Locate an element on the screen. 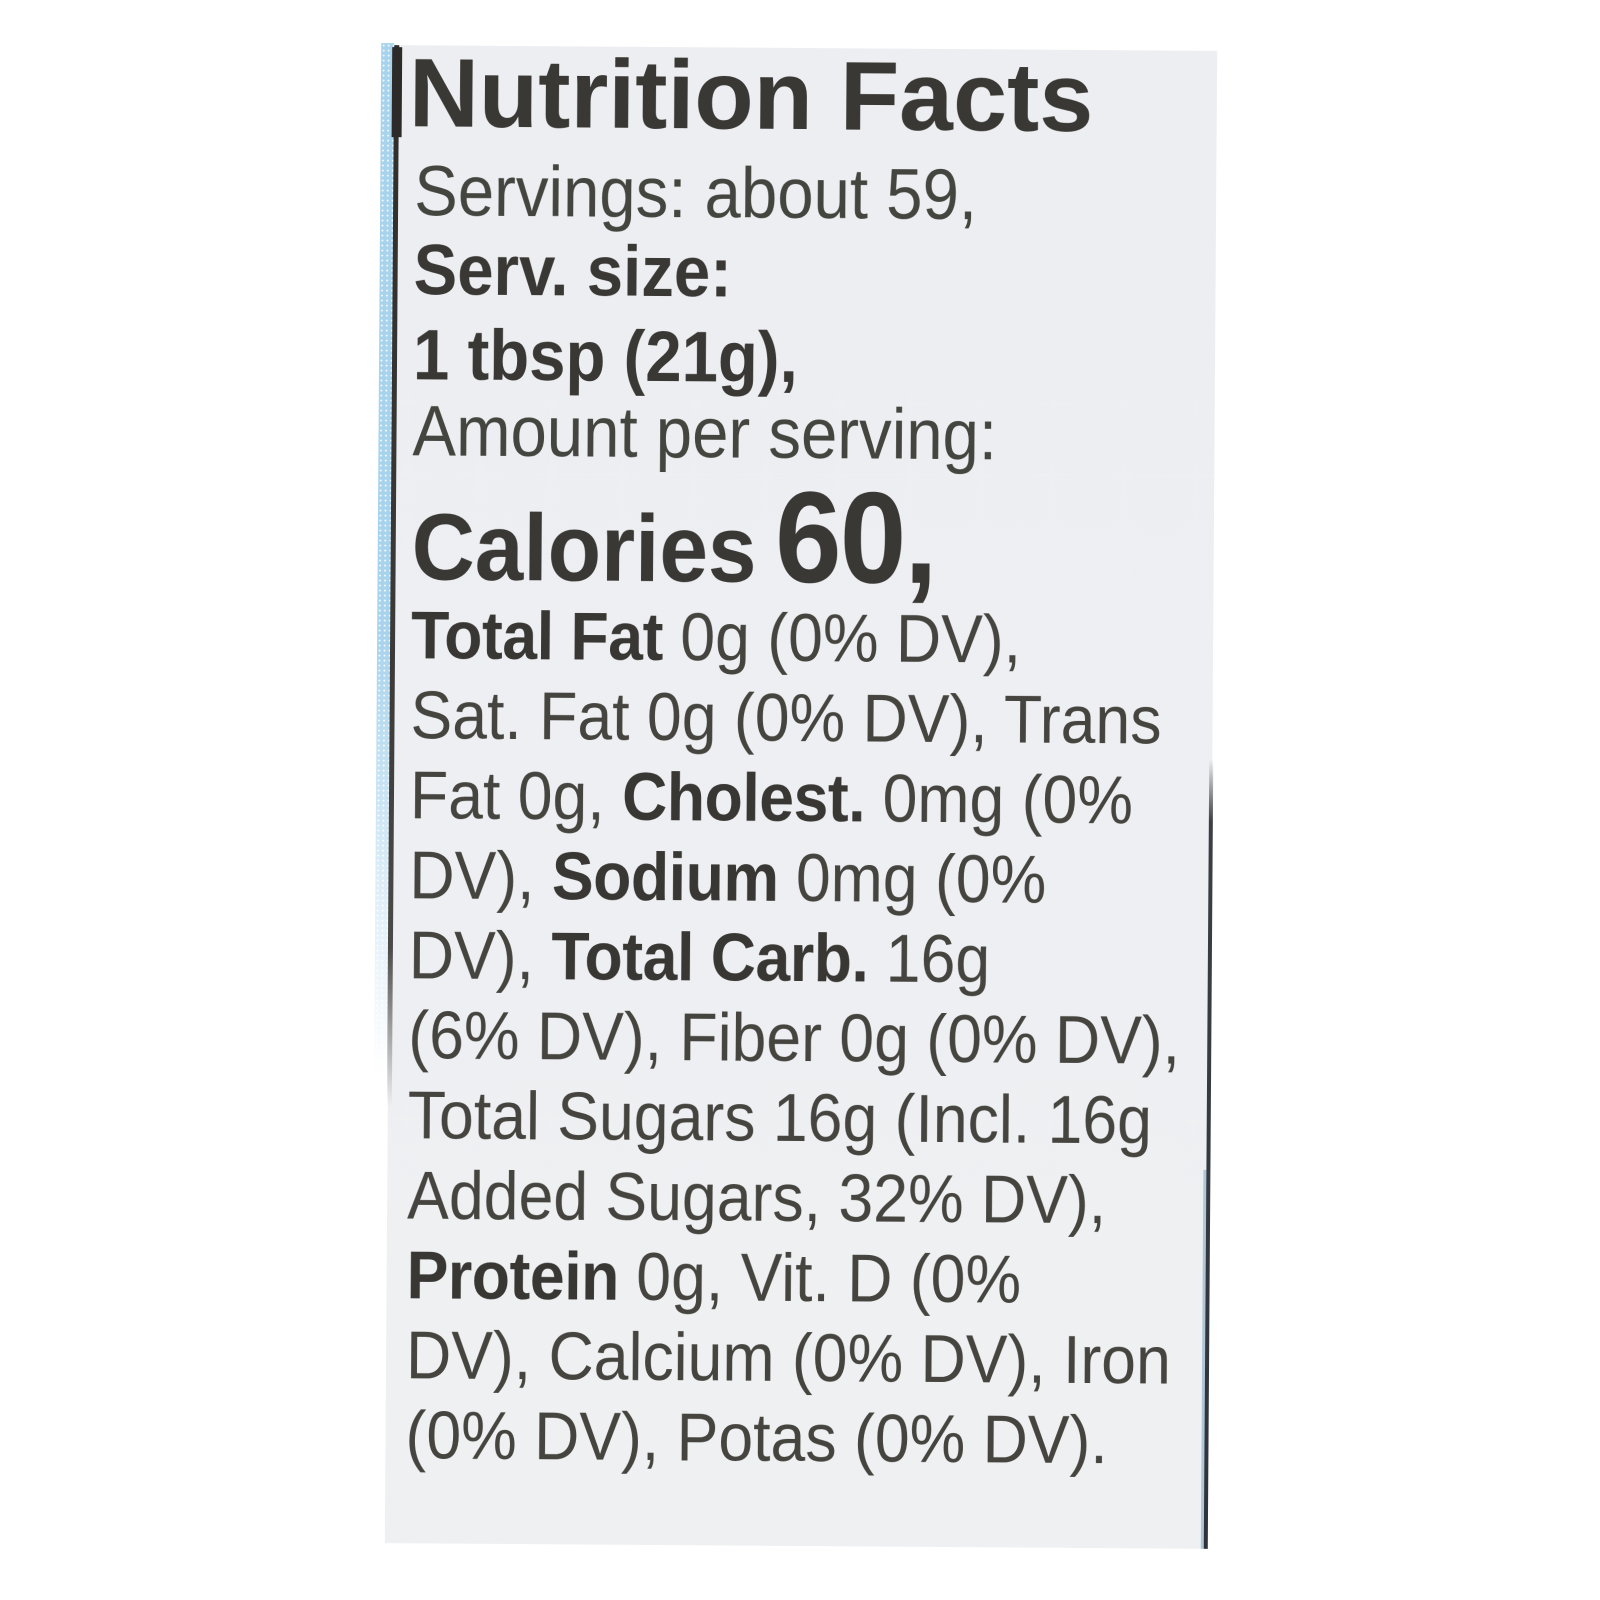 The image size is (1600, 1600). label-text-line: Total Fat 0g (0% DV), is located at coordinates (716, 637).